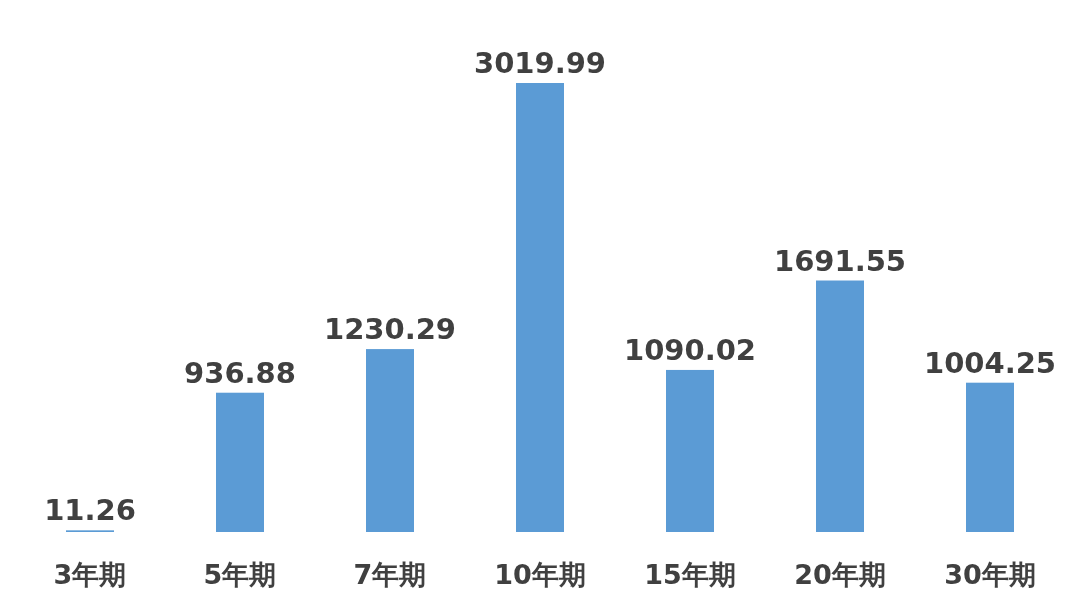  What do you see at coordinates (390, 329) in the screenshot?
I see `data-label: 1230.29` at bounding box center [390, 329].